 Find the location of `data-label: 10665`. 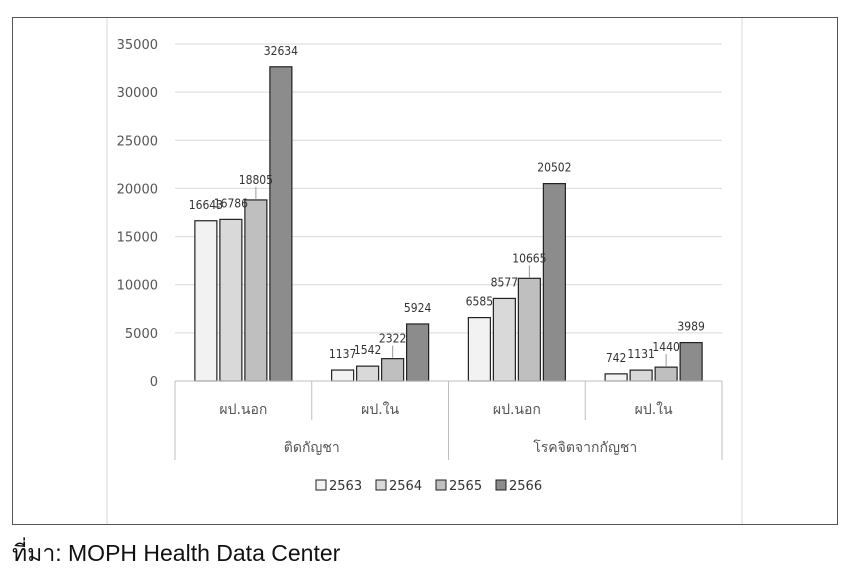

data-label: 10665 is located at coordinates (529, 258).